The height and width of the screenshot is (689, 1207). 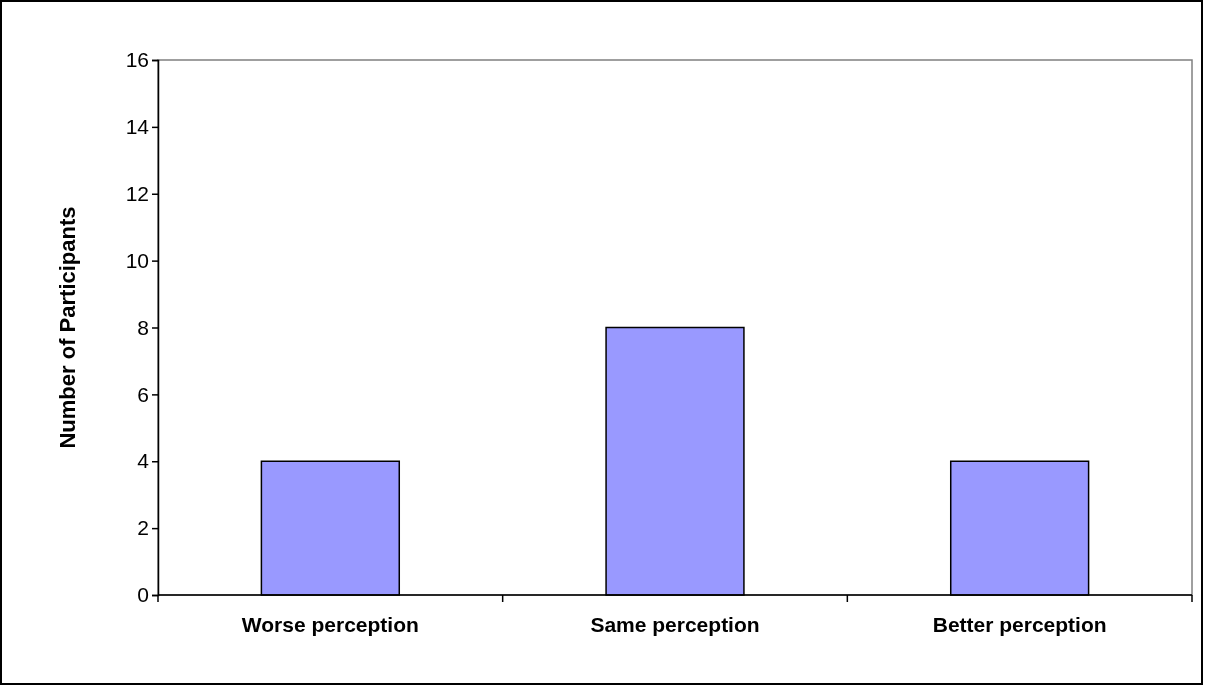 What do you see at coordinates (137, 193) in the screenshot?
I see `y-tick-label: 12` at bounding box center [137, 193].